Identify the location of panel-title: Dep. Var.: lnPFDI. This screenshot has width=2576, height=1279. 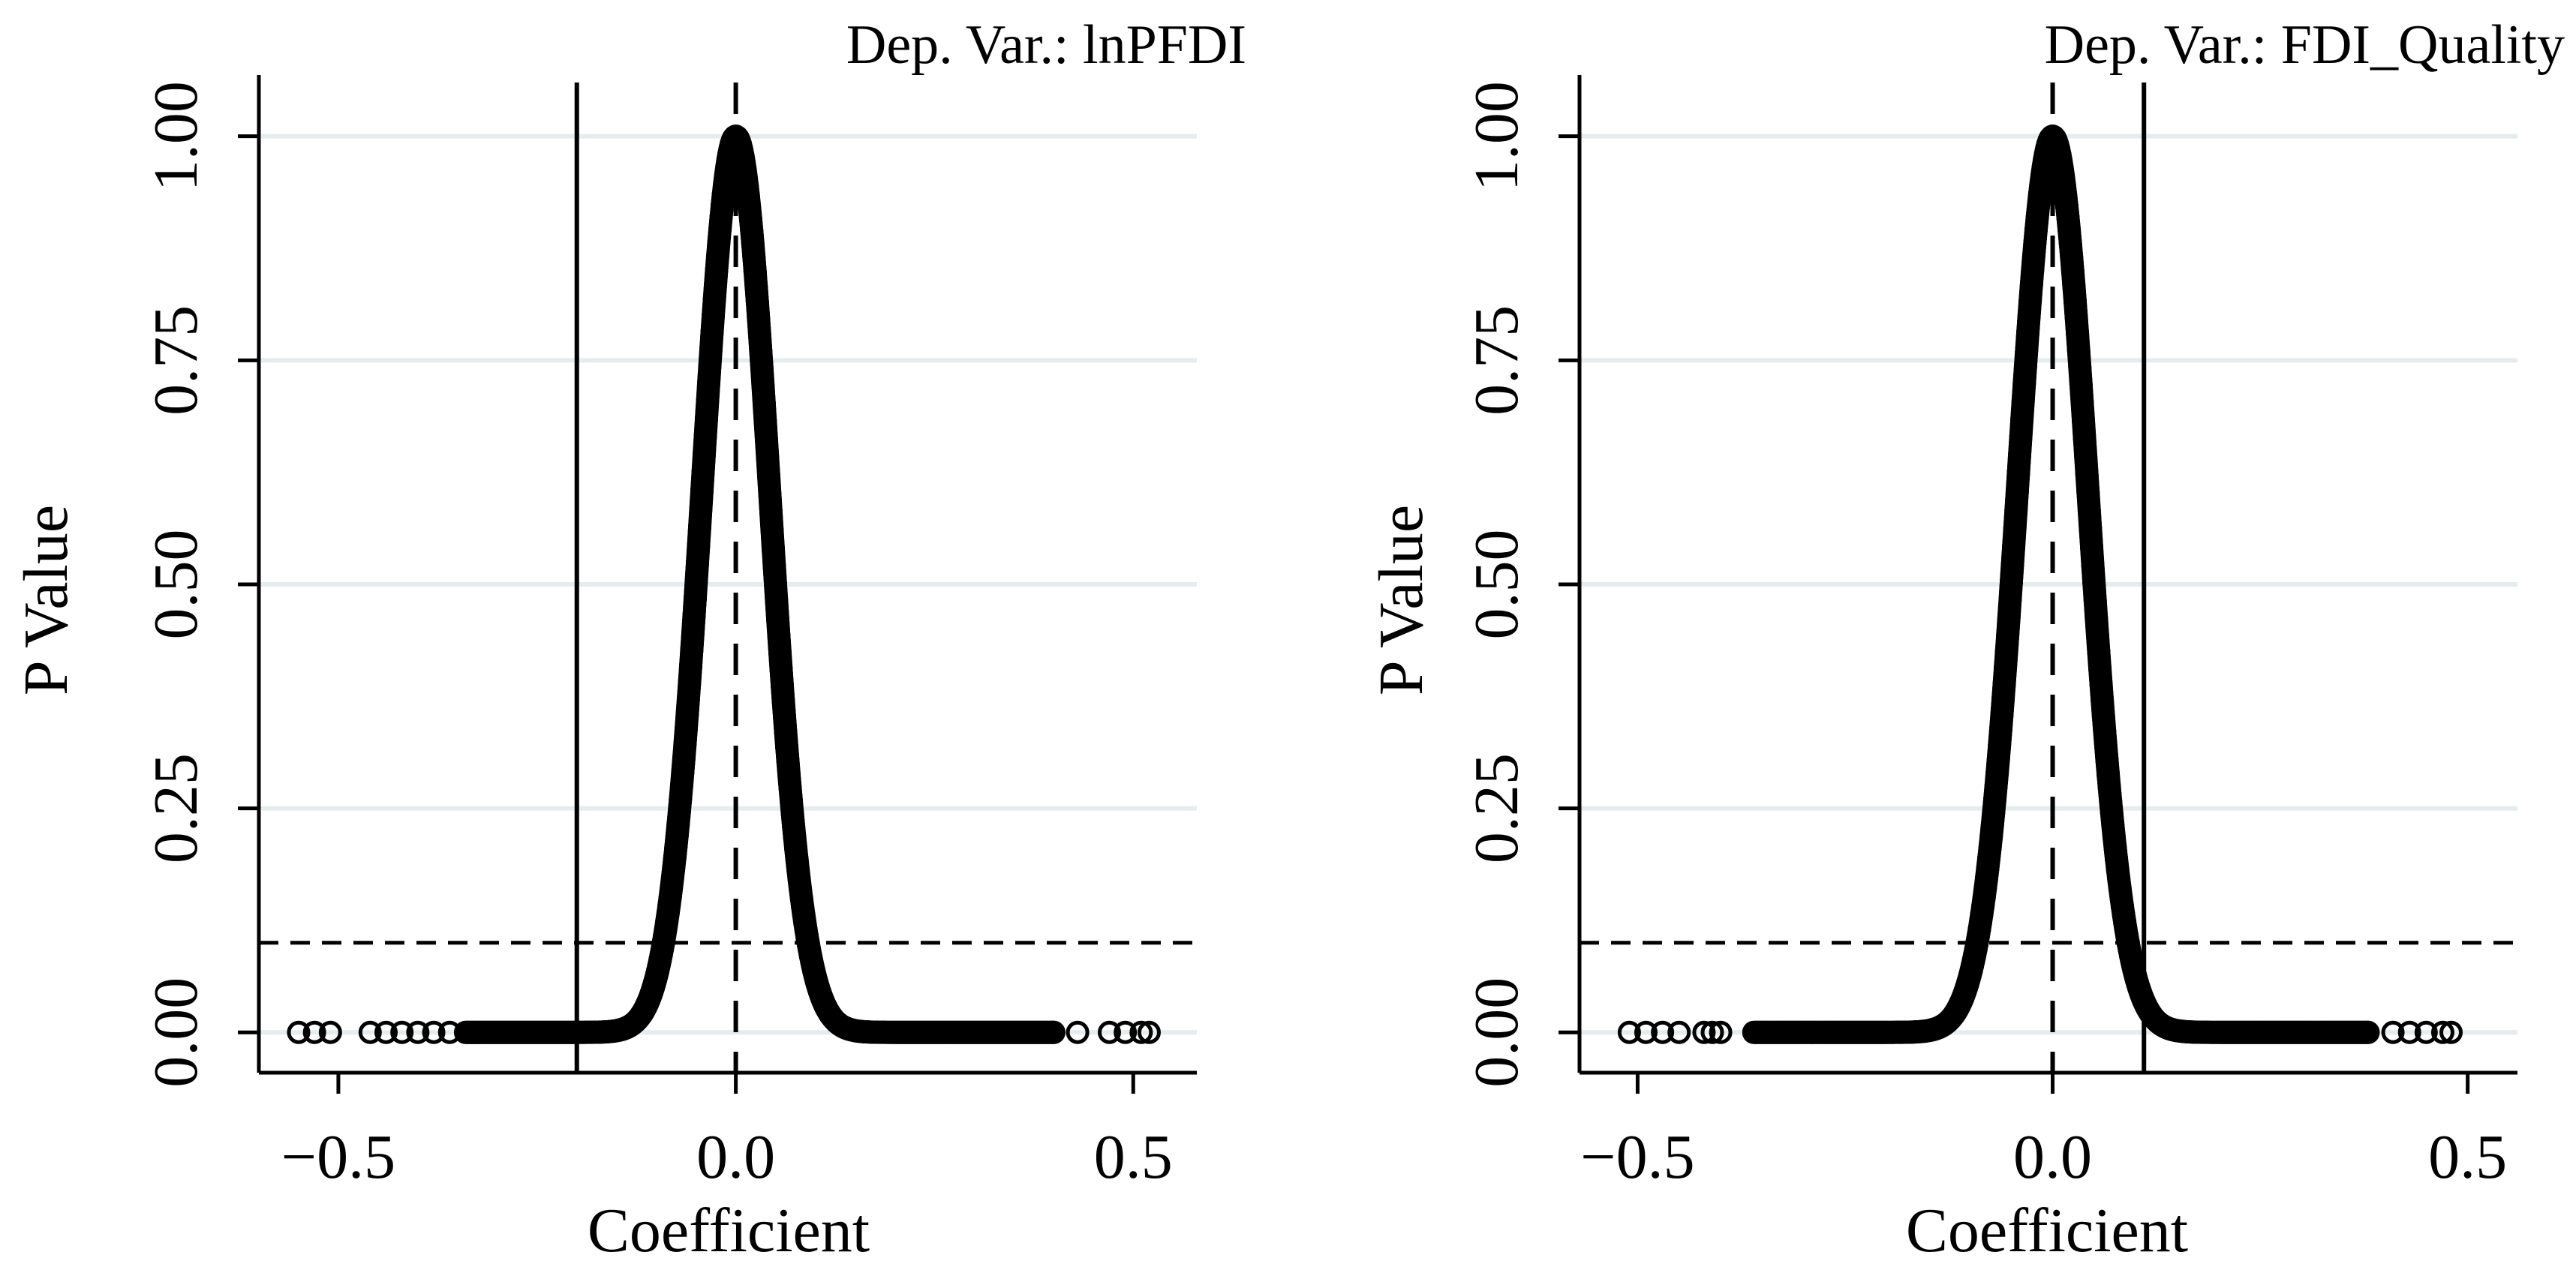
(1046, 45).